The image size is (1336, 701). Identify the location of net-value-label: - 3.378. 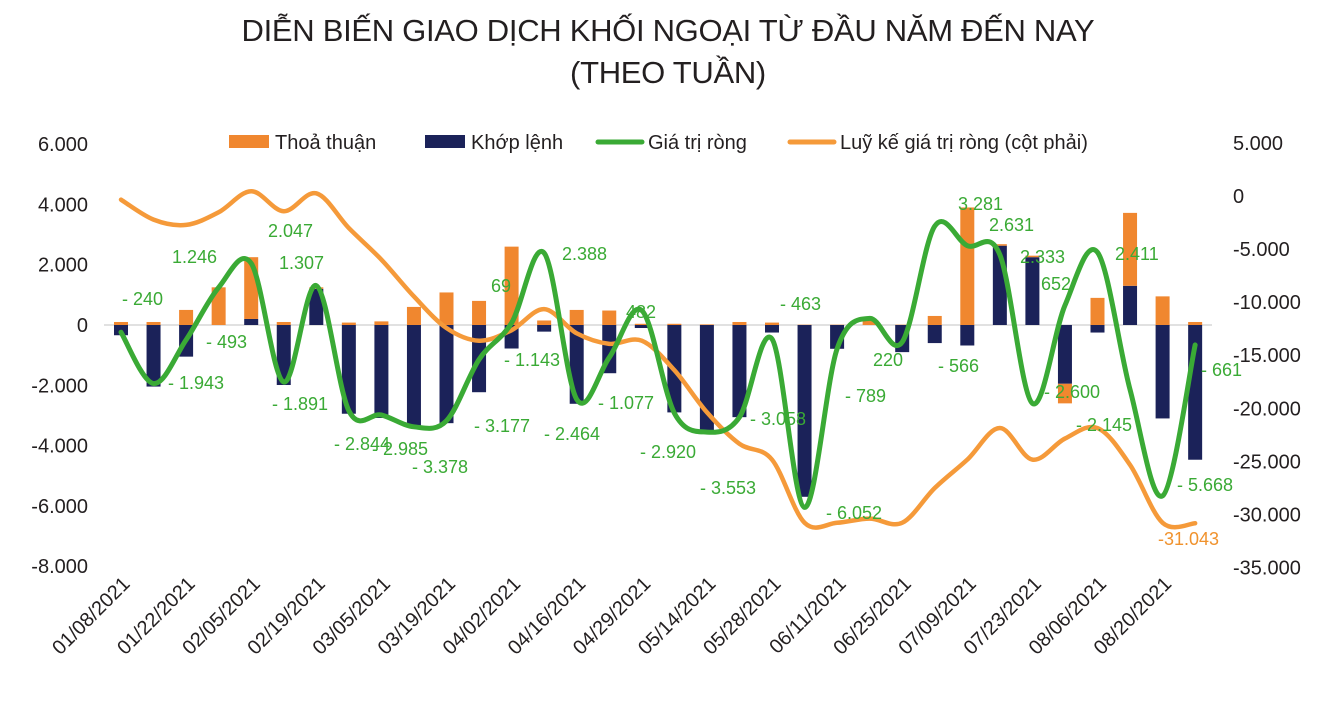
(440, 467).